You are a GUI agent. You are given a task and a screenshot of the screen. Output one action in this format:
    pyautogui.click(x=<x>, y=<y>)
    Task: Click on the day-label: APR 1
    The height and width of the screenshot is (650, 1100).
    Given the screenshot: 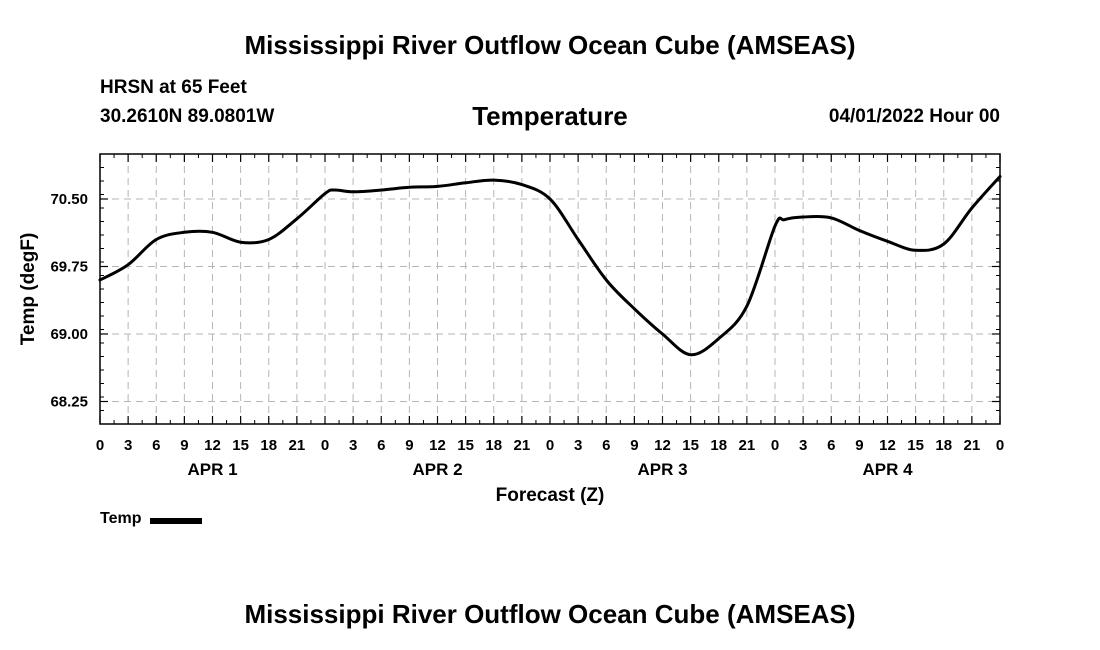 What is the action you would take?
    pyautogui.click(x=212, y=469)
    